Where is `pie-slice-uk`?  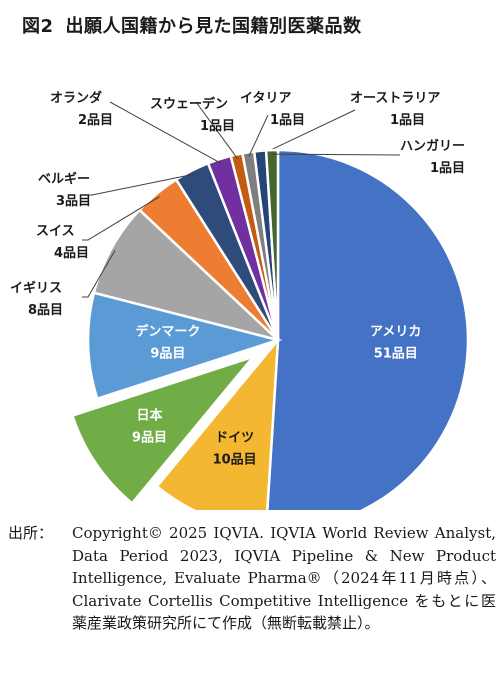
pie-slice-uk is located at coordinates (185, 275).